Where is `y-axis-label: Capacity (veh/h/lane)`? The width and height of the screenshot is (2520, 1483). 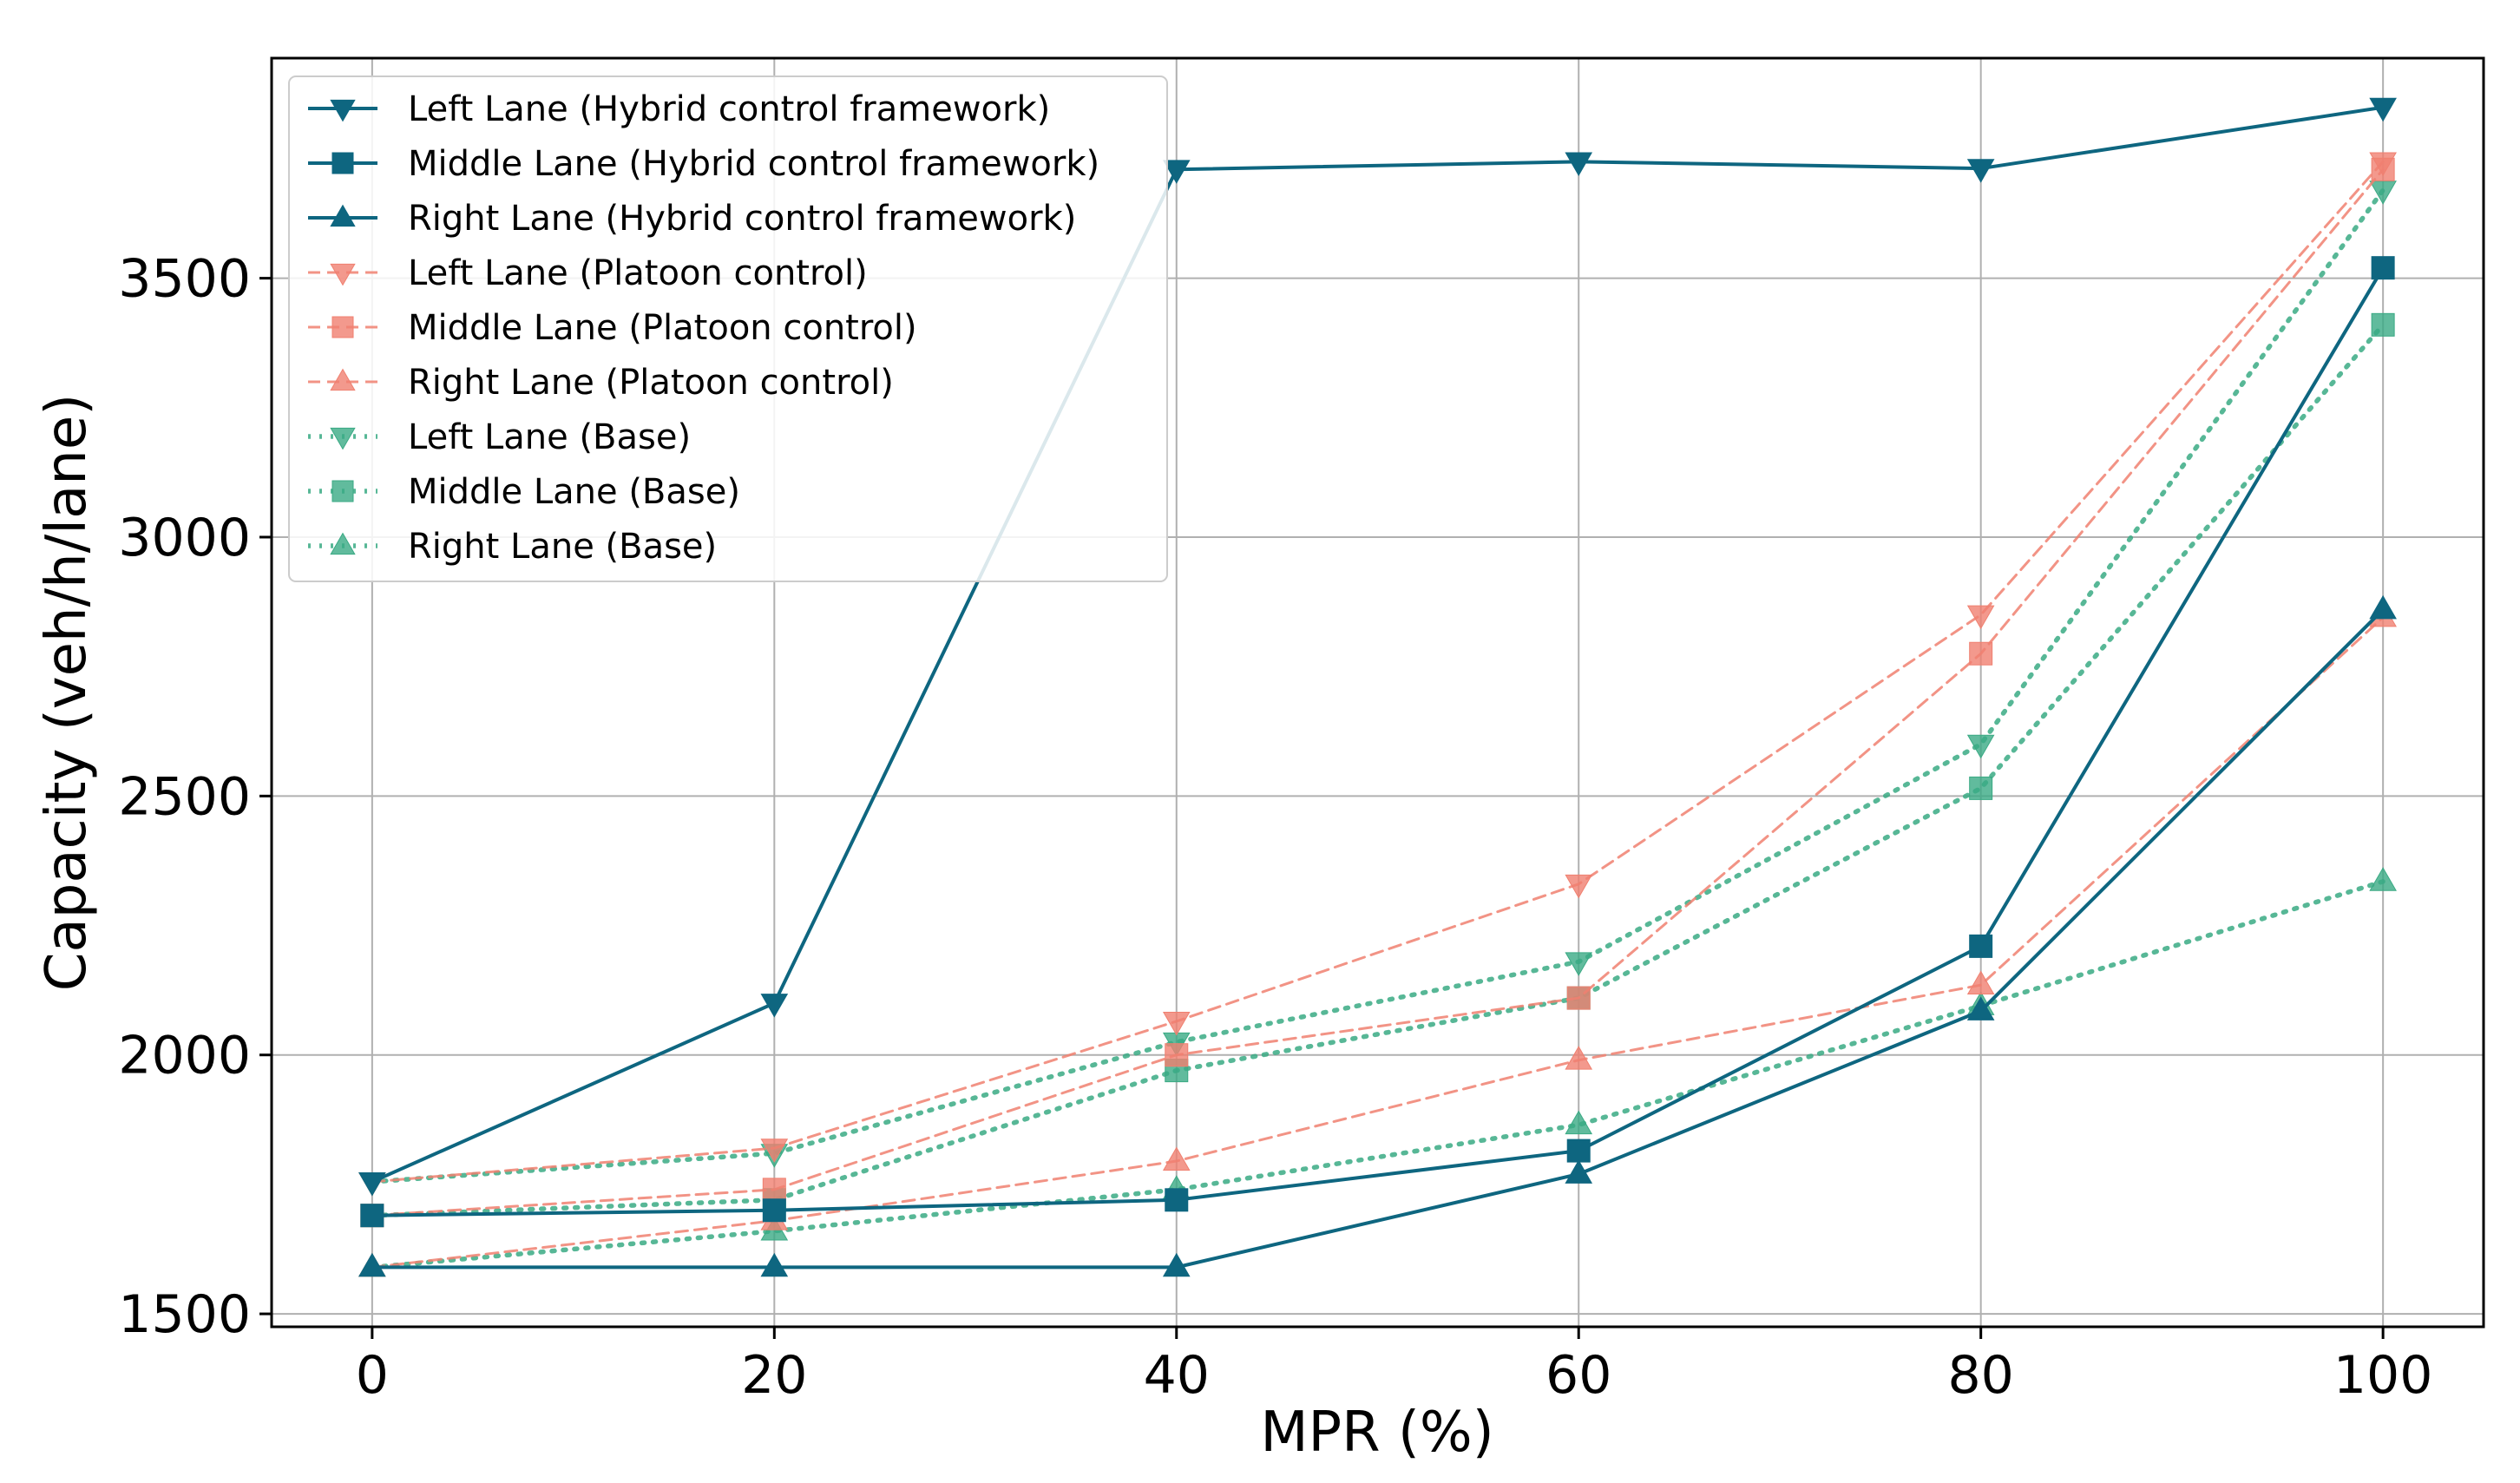 y-axis-label: Capacity (veh/h/lane) is located at coordinates (67, 692).